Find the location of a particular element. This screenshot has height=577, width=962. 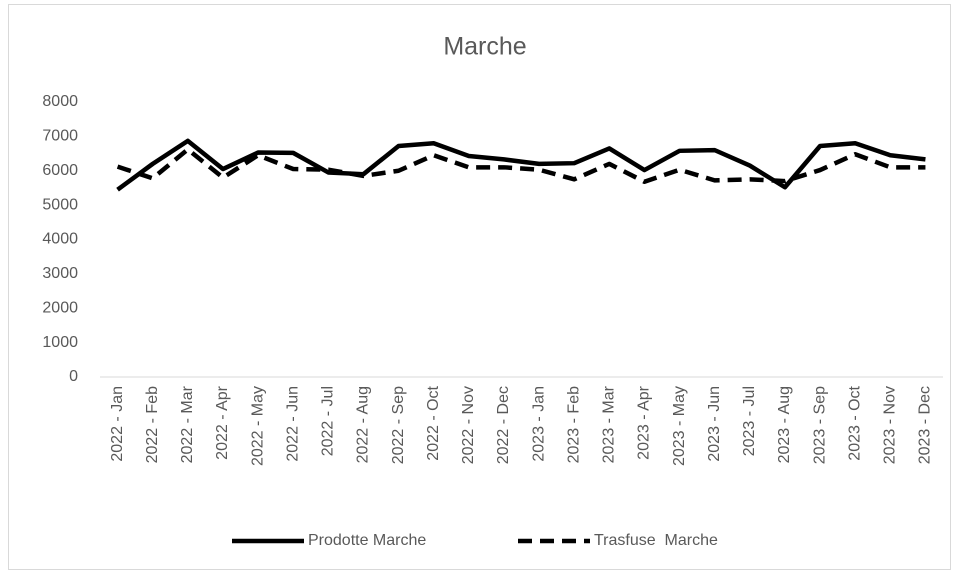

x-tick-label: 2022 - Mar is located at coordinates (187, 424).